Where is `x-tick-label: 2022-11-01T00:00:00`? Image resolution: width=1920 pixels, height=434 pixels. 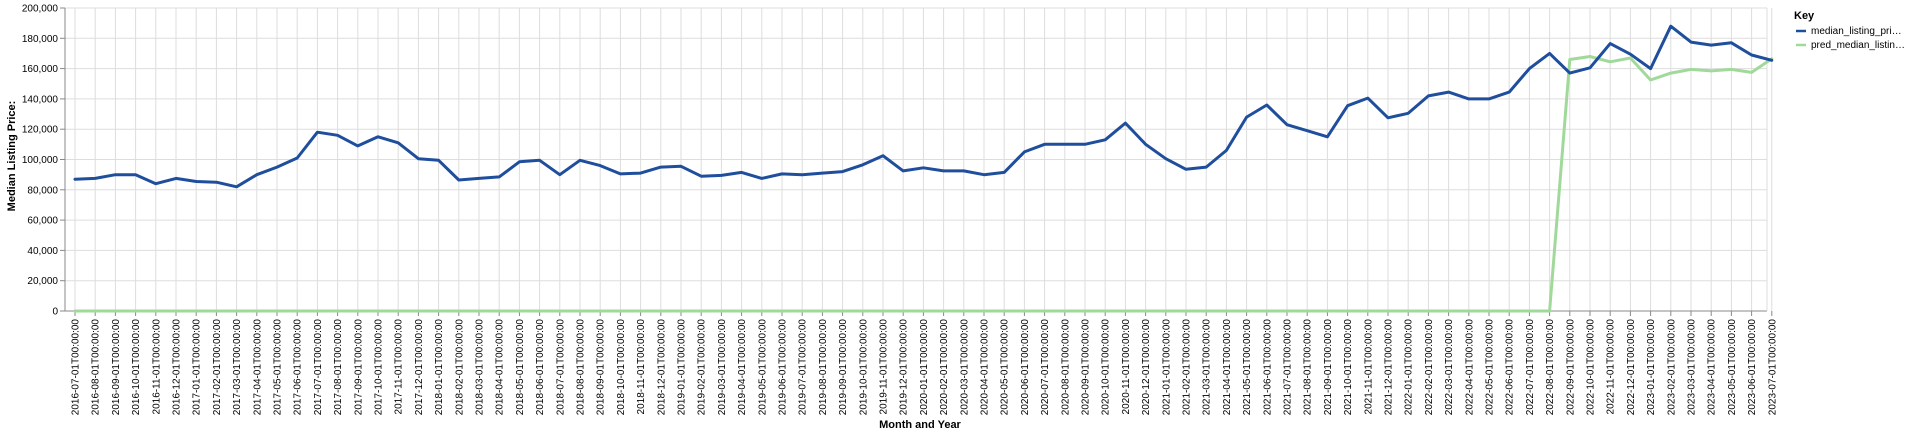
x-tick-label: 2022-11-01T00:00:00 is located at coordinates (1611, 367).